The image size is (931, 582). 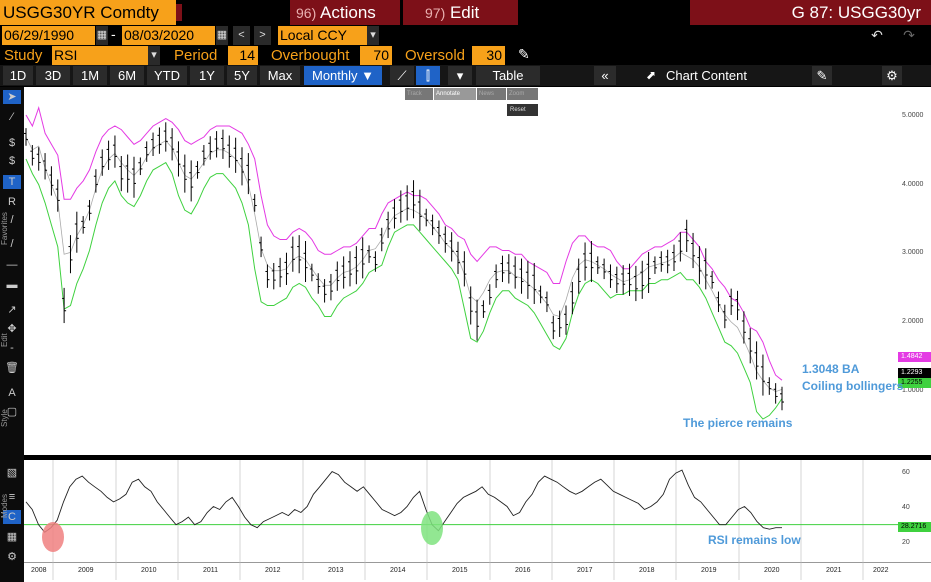 What do you see at coordinates (877, 35) in the screenshot?
I see `undo-icon: ↶` at bounding box center [877, 35].